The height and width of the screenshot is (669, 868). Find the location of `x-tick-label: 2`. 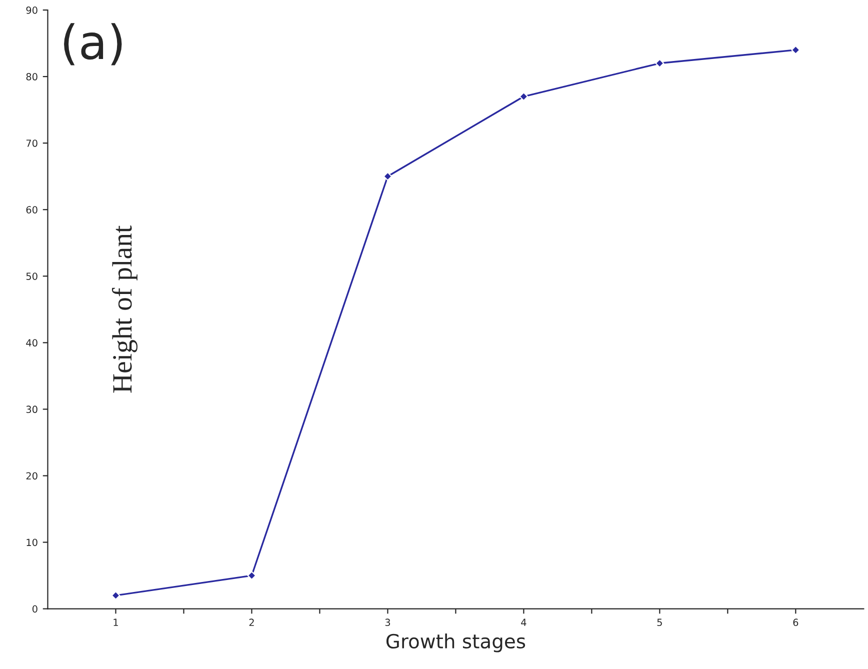

x-tick-label: 2 is located at coordinates (251, 622).